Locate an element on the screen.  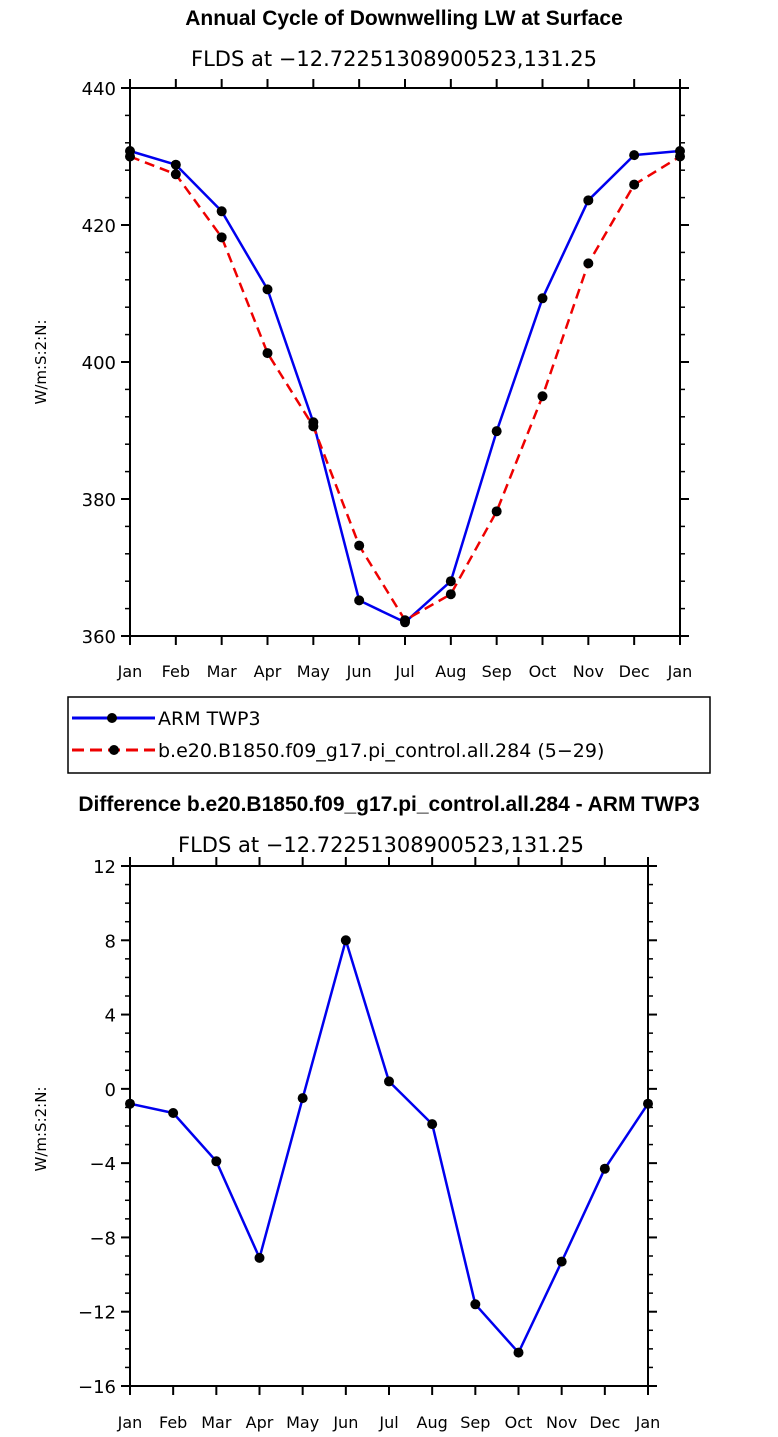
top-xtick-label: Jun is located at coordinates (359, 671).